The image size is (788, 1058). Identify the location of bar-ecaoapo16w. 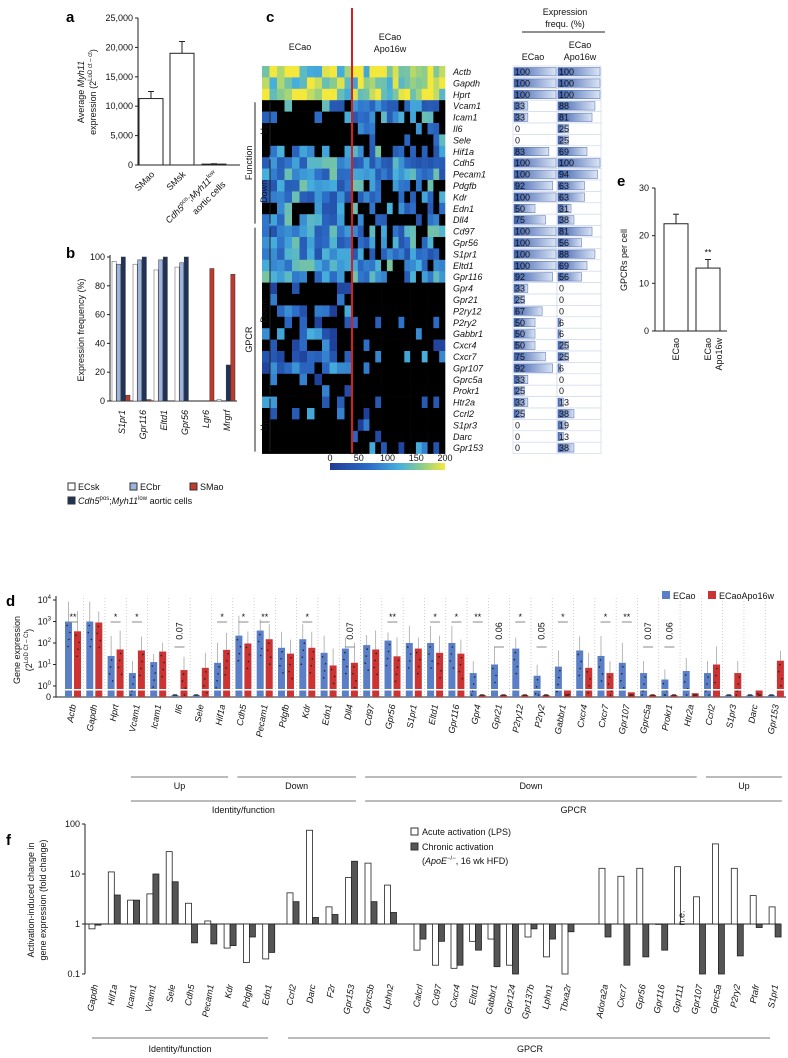
(312, 672).